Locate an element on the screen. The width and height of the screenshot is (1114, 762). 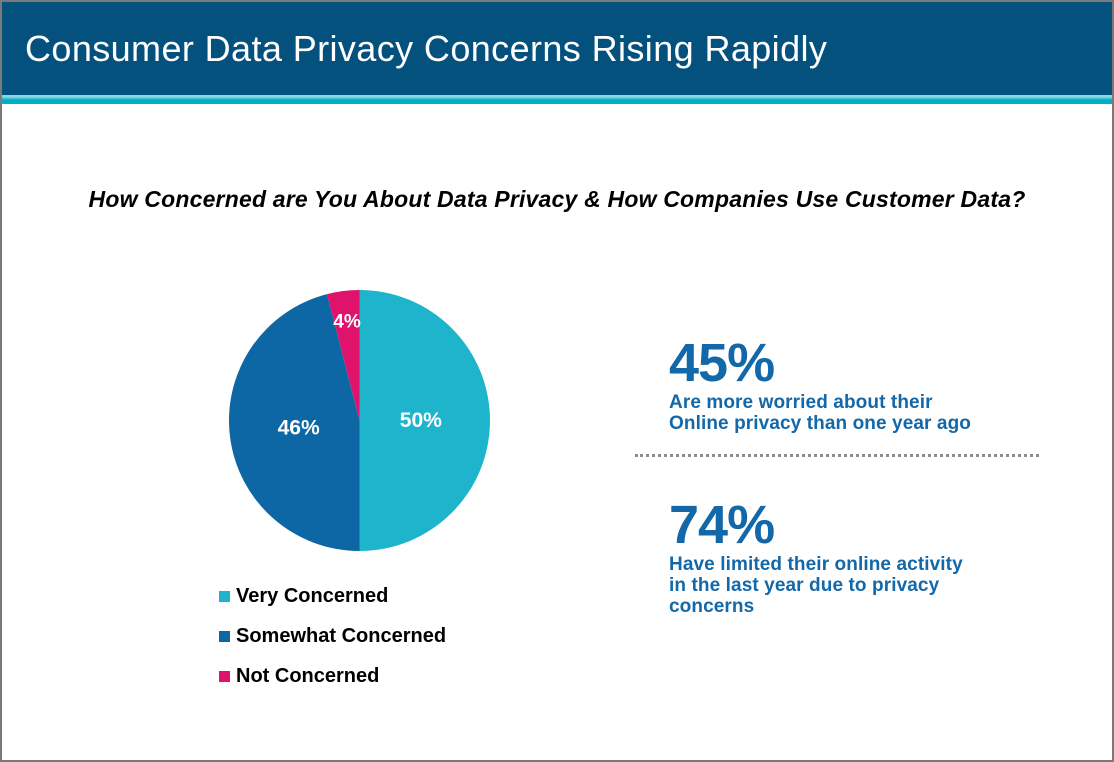
legend-item-very-concerned: Very Concerned is located at coordinates (332, 596).